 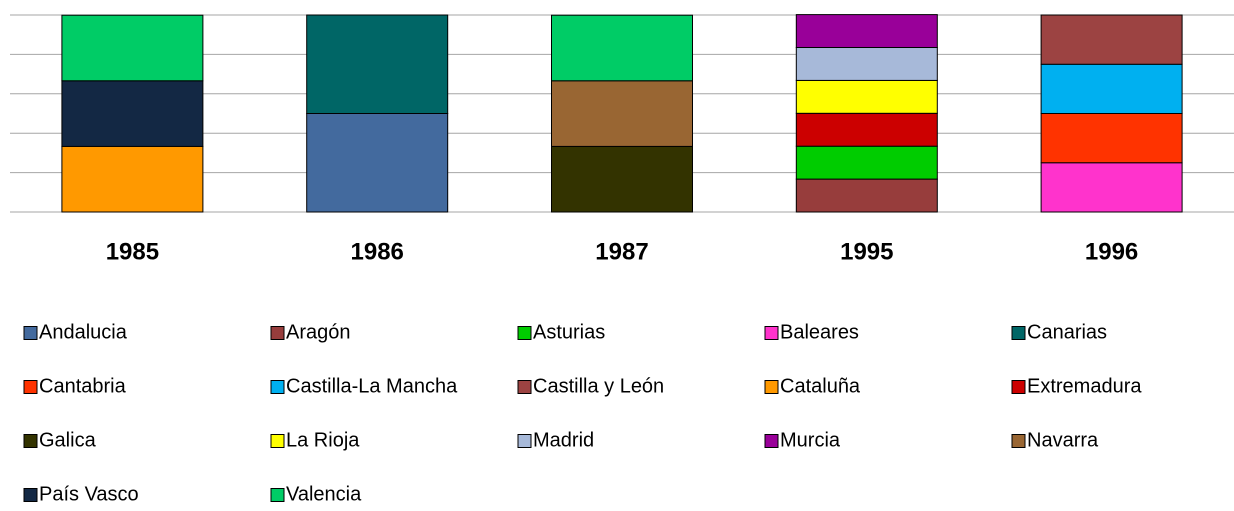 What do you see at coordinates (372, 386) in the screenshot?
I see `legend-label: Castilla-La Mancha` at bounding box center [372, 386].